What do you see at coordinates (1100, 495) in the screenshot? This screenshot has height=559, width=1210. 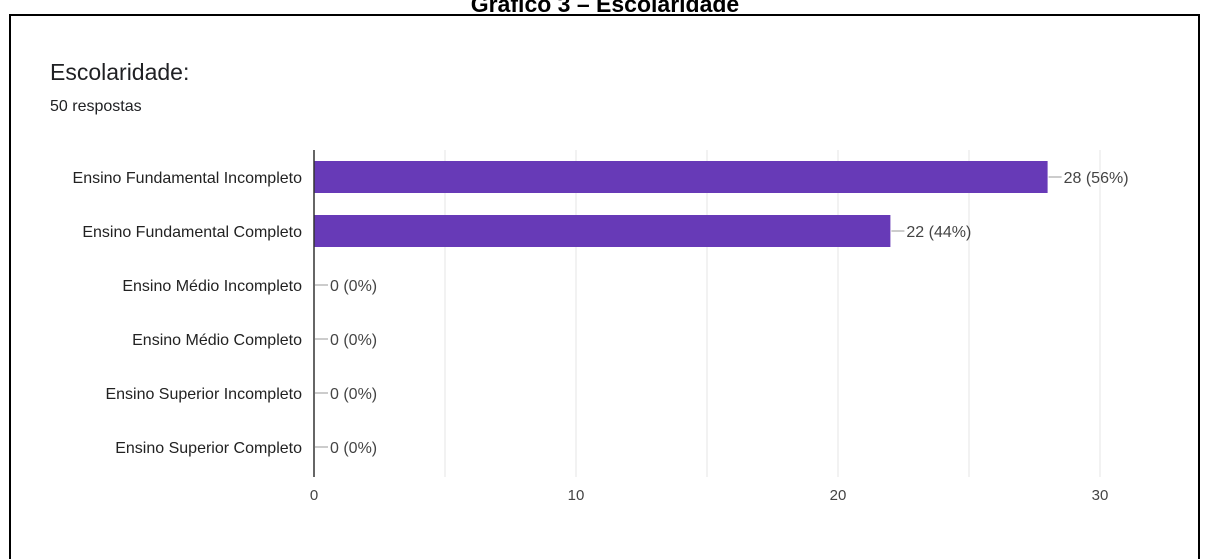 I see `x-tick-label: 30` at bounding box center [1100, 495].